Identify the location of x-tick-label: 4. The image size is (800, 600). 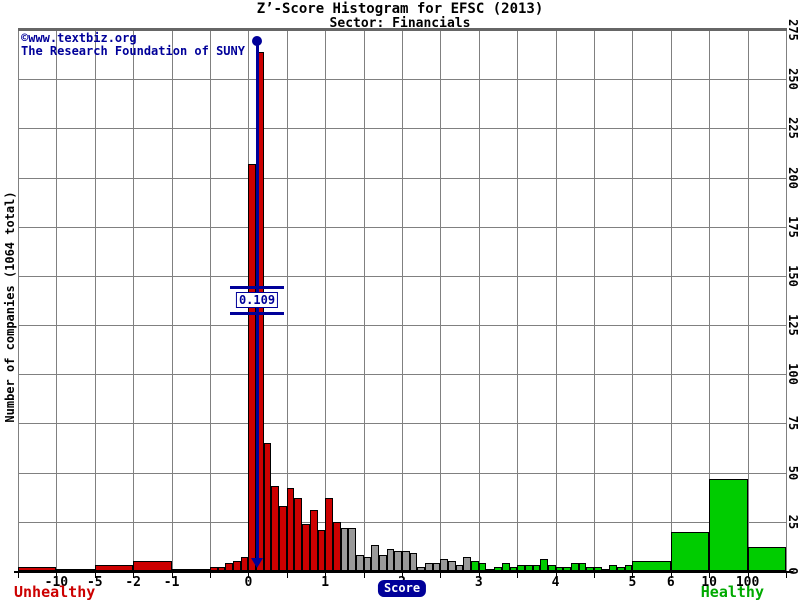
(555, 582).